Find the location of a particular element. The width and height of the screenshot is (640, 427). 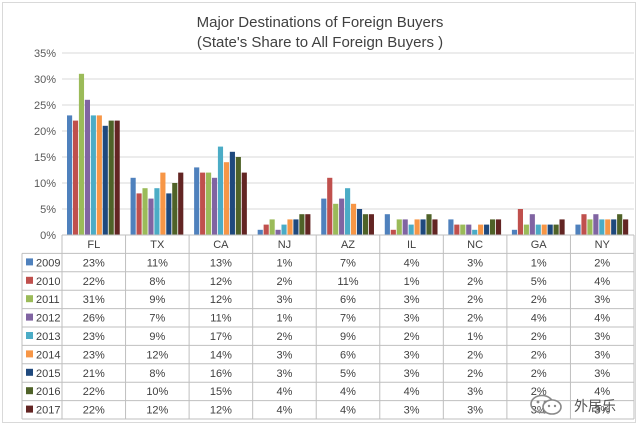

wechat-icon is located at coordinates (546, 404).